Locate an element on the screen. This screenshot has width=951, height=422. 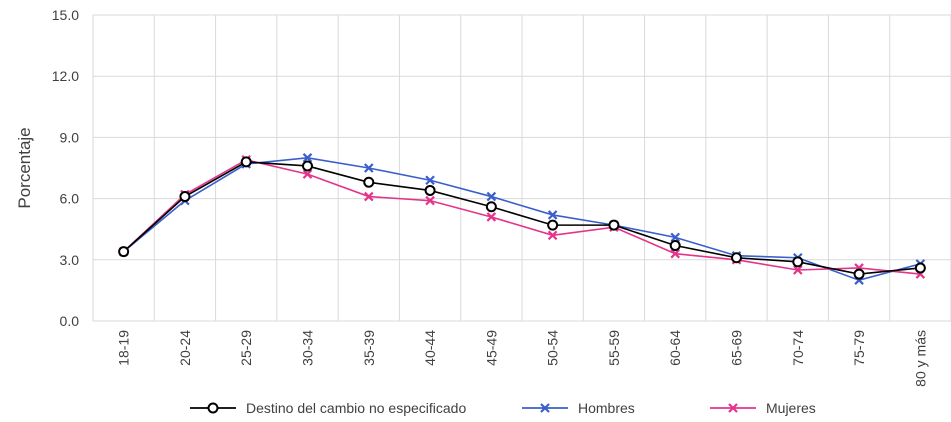
y-tick-label: 6.0 is located at coordinates (70, 199).